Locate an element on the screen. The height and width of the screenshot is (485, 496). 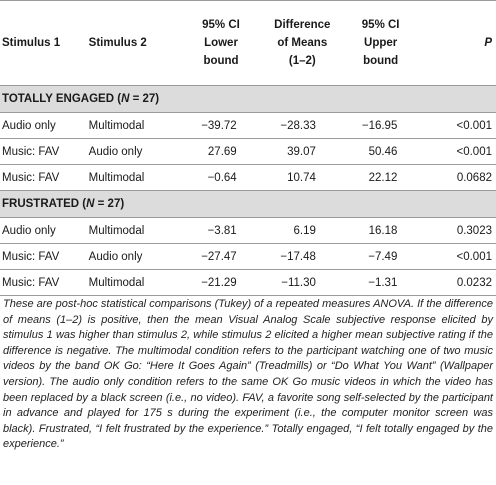
header-ci-upper: 95% CI Upper bound is located at coordinates (380, 43).